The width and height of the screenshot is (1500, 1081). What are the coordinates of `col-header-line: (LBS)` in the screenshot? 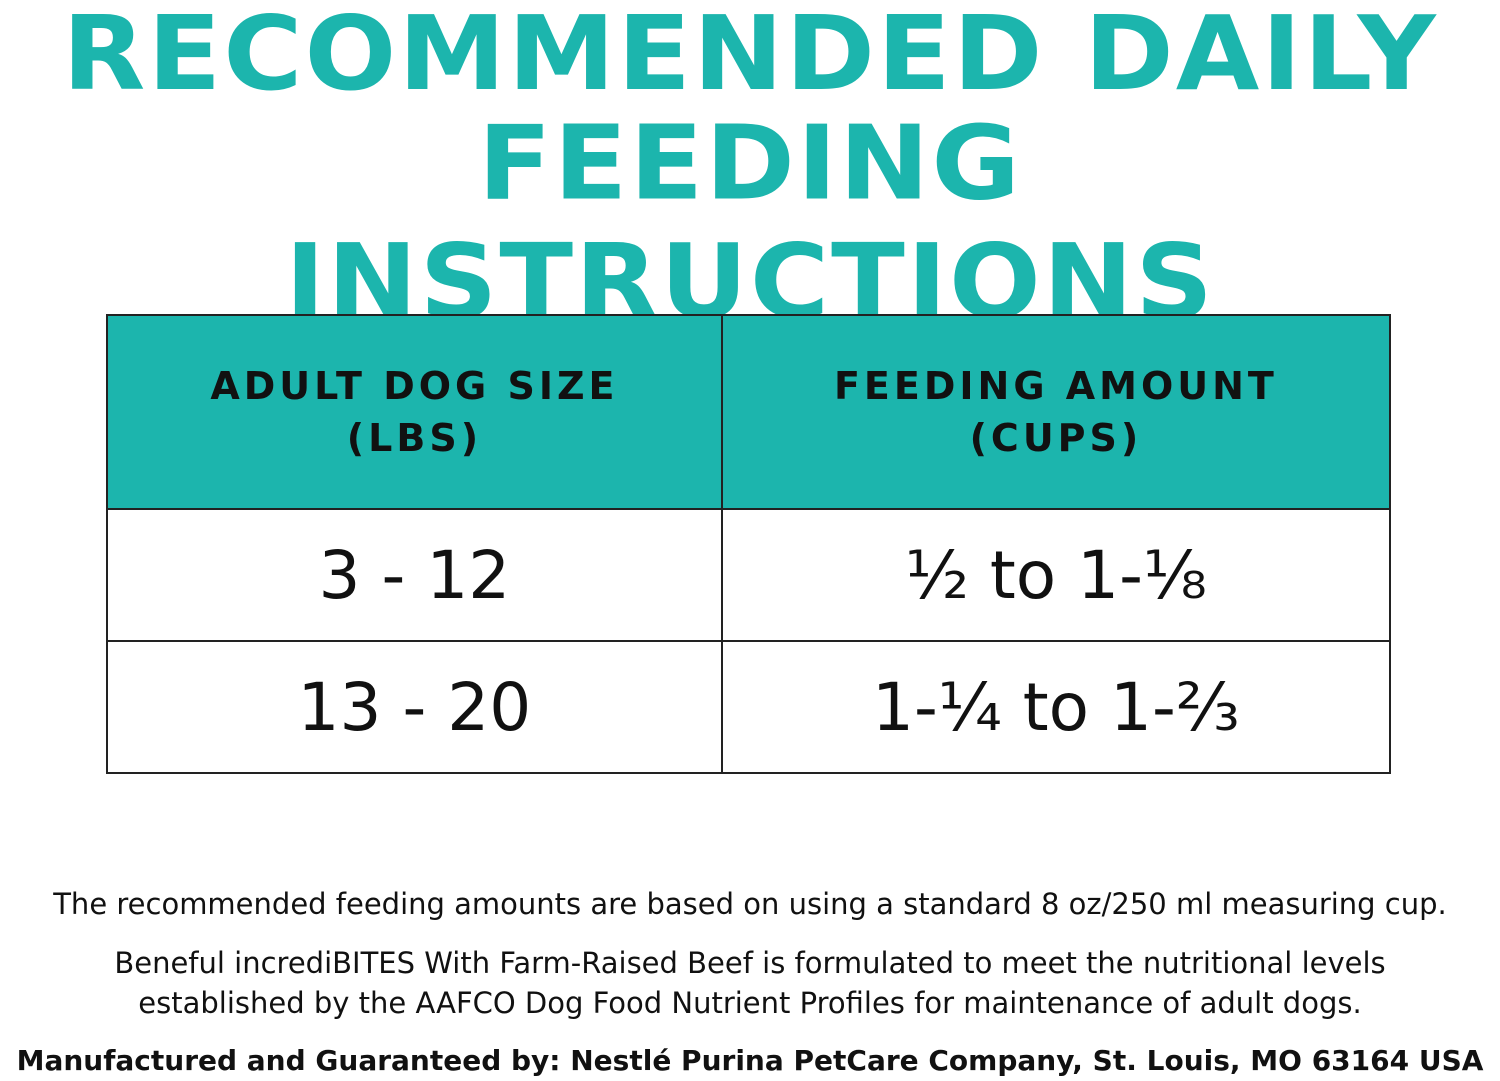 It's located at (414, 438).